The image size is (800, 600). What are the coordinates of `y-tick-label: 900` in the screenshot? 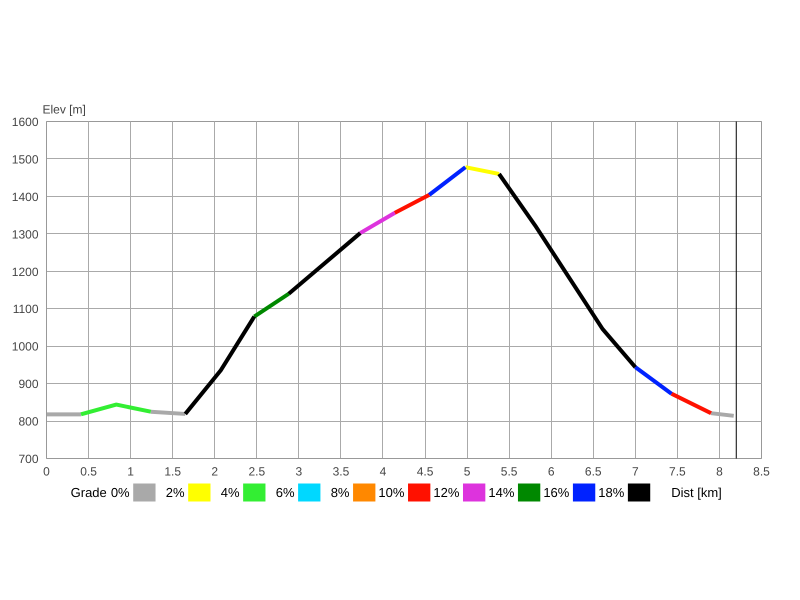 It's located at (28, 384).